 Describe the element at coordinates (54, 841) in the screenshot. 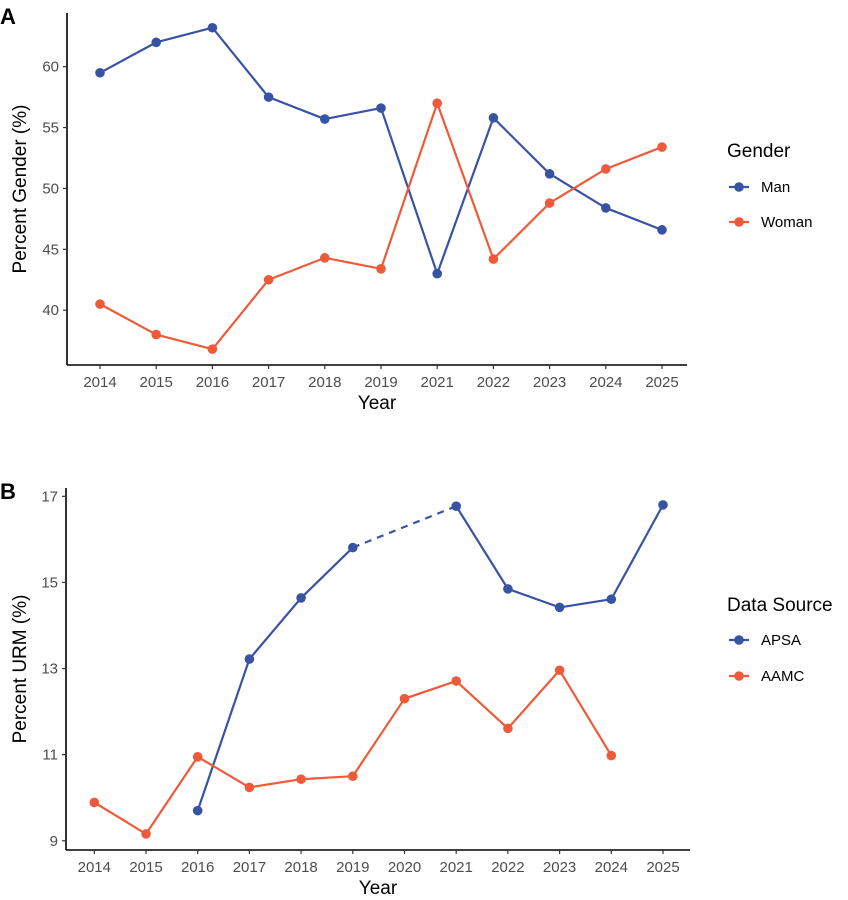

I see `y-tick-label: 9` at that location.